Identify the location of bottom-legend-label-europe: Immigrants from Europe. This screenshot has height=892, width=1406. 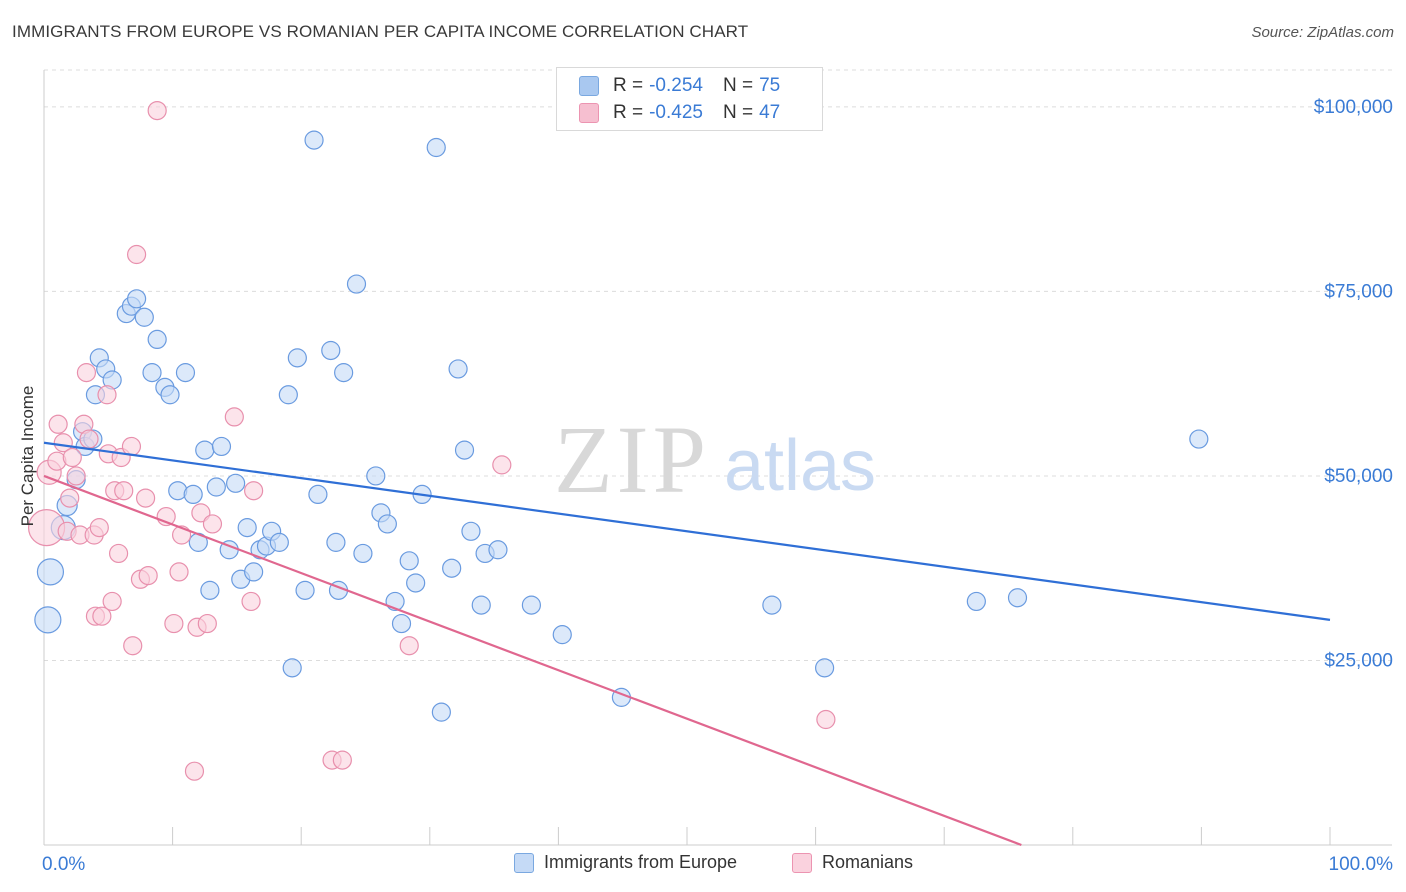
(641, 862).